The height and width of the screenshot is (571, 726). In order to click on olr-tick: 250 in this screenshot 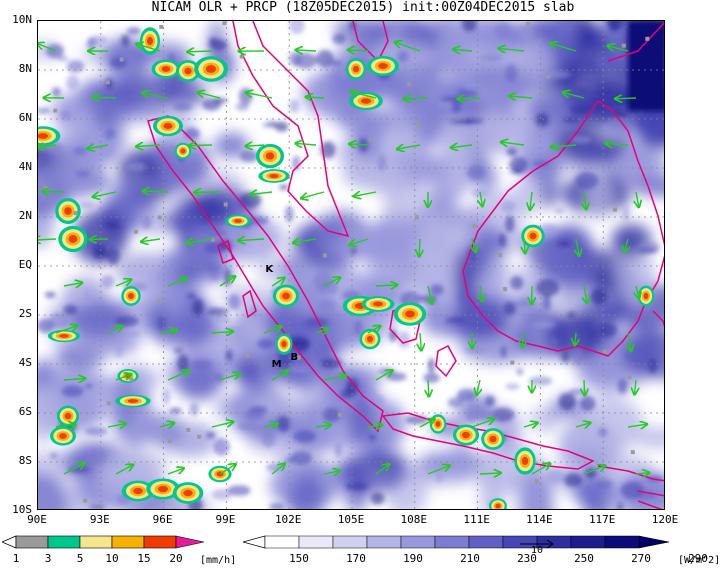, I will do `click(584, 558)`.